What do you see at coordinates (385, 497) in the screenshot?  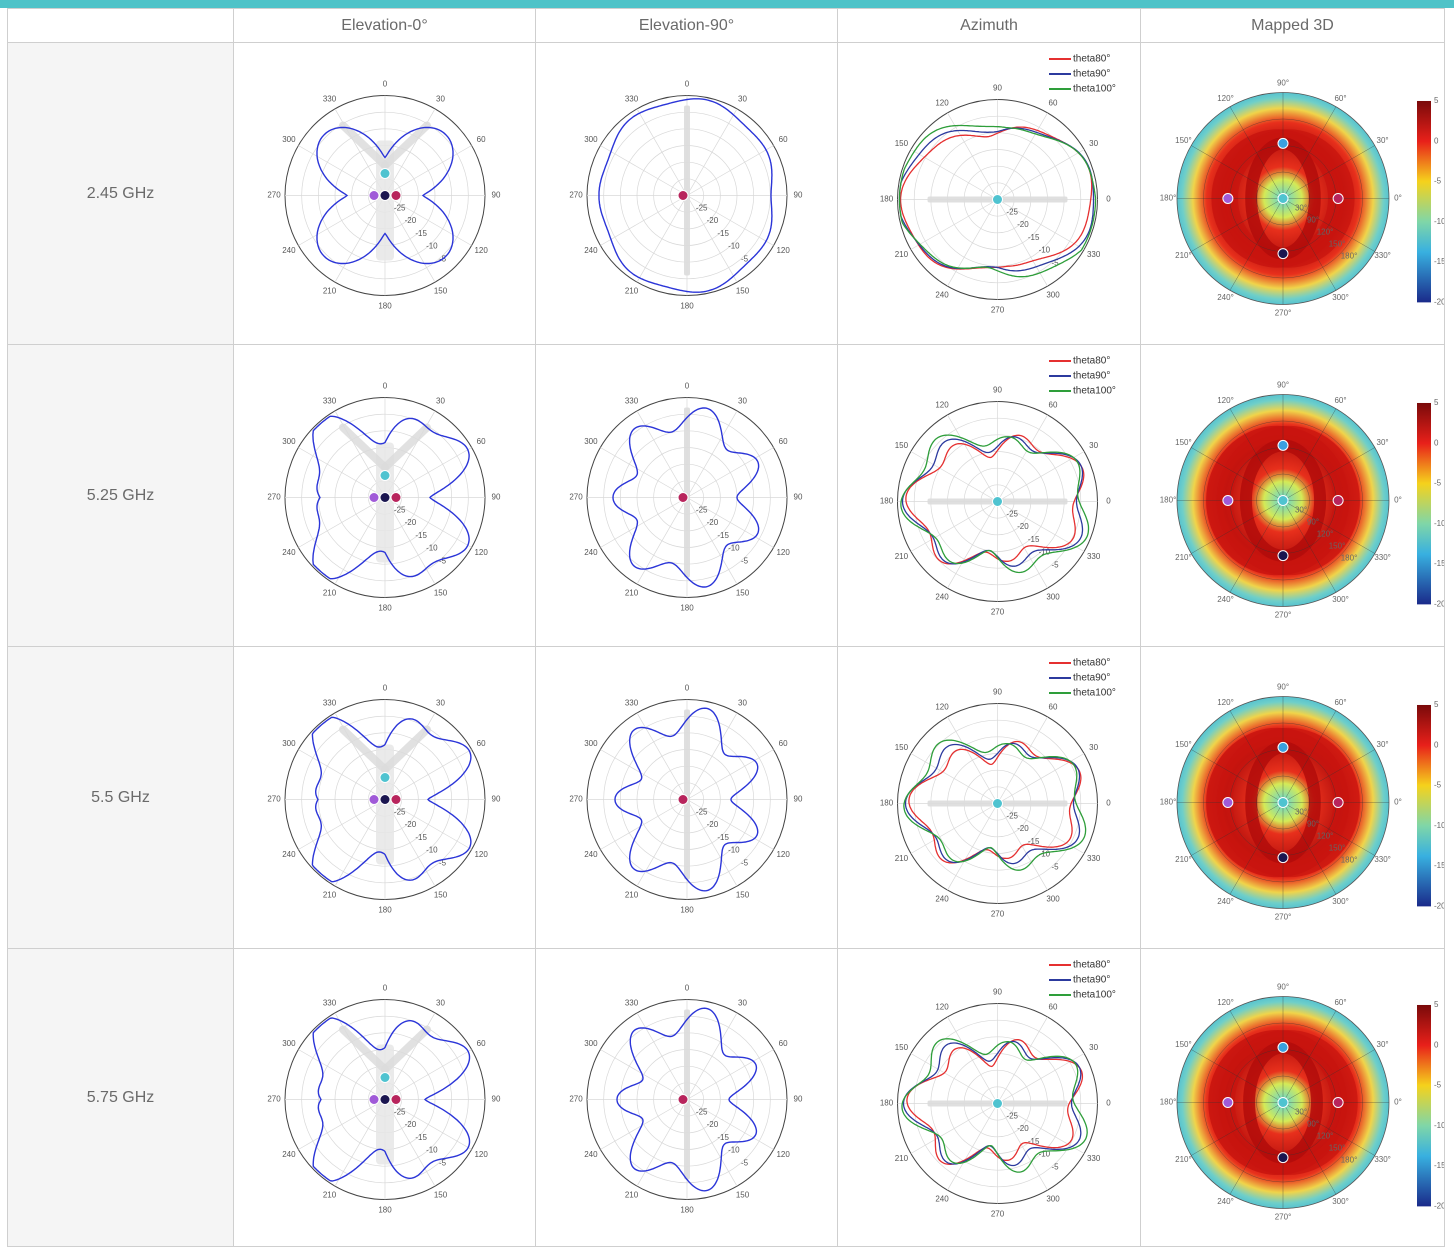 I see `marker-navy-dot` at bounding box center [385, 497].